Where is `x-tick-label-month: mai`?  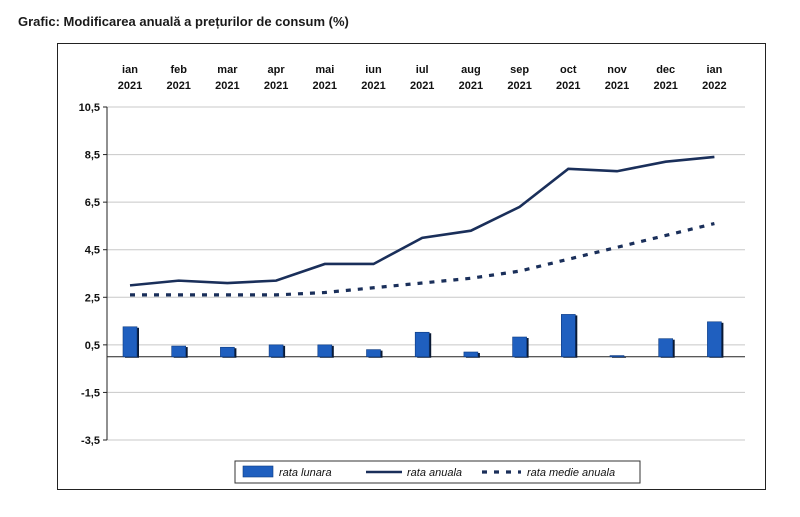 x-tick-label-month: mai is located at coordinates (324, 70).